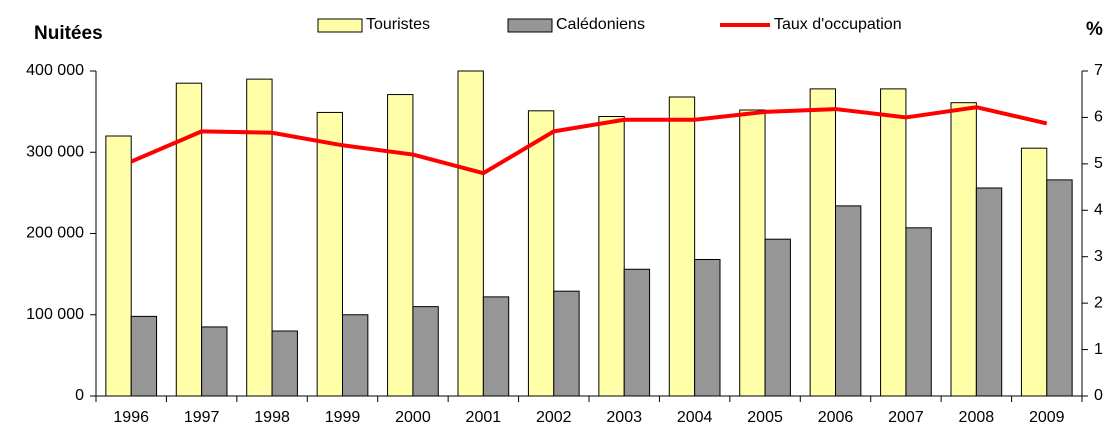  What do you see at coordinates (1098, 117) in the screenshot?
I see `y2-tick-label: 6` at bounding box center [1098, 117].